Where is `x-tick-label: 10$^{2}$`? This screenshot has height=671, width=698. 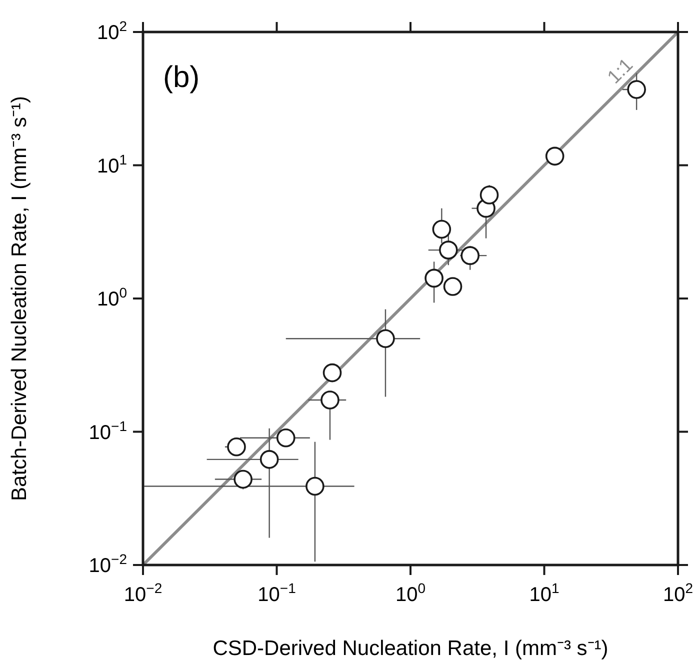 x-tick-label: 10$^{2}$ is located at coordinates (678, 593).